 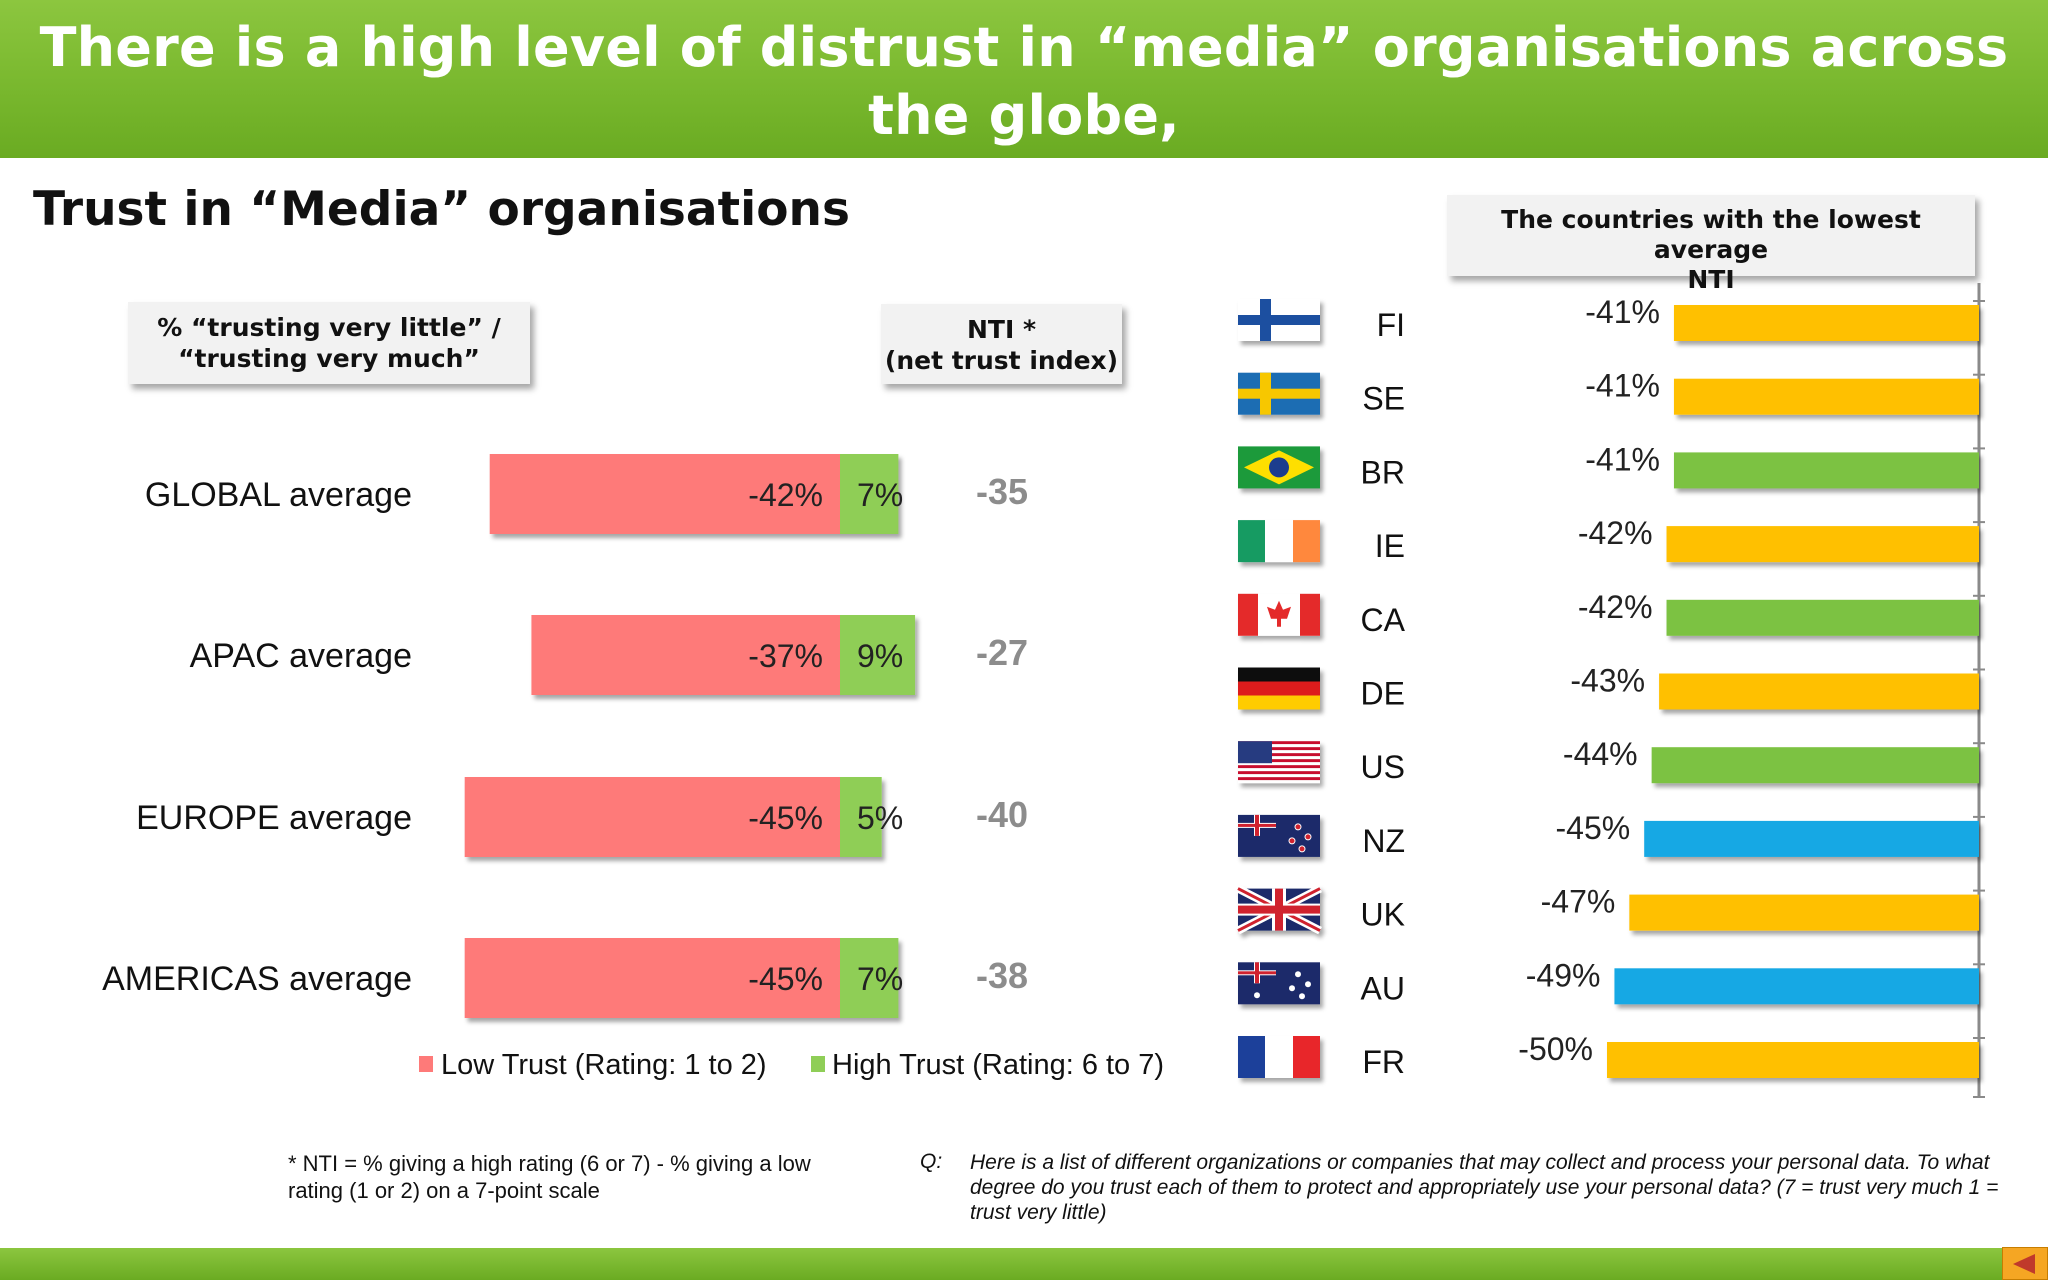 What do you see at coordinates (818, 1064) in the screenshot?
I see `legend-swatch-high` at bounding box center [818, 1064].